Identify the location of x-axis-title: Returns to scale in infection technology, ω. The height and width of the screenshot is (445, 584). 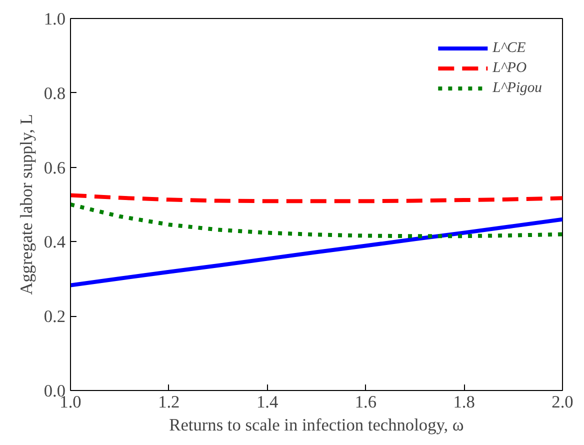
(316, 425).